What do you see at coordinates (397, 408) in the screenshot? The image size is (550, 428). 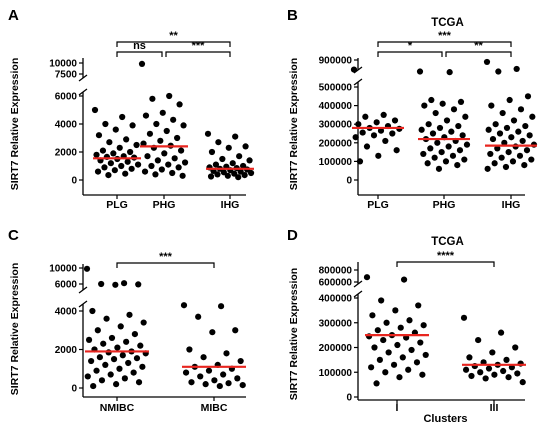 I see `x-tick-label: I` at bounding box center [397, 408].